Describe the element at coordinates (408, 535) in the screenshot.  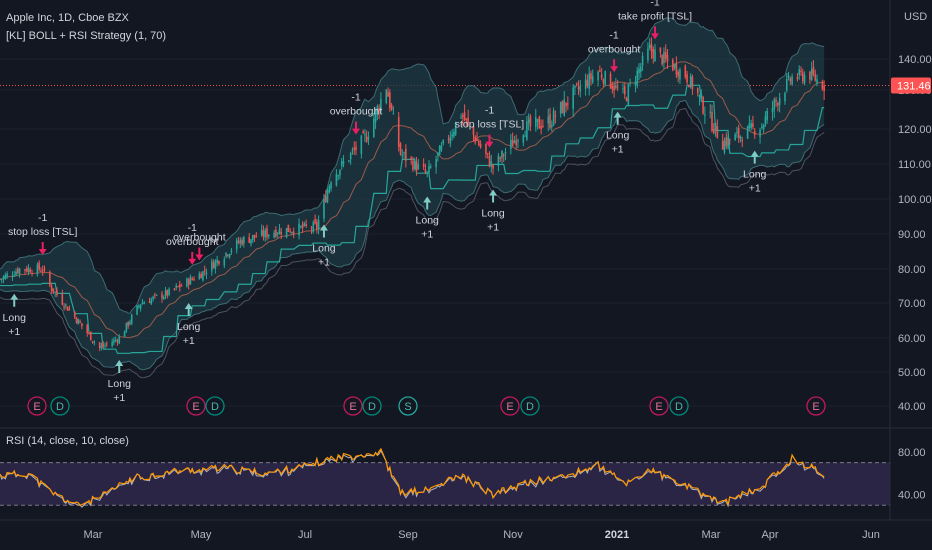
I see `time-tick-label: Sep` at that location.